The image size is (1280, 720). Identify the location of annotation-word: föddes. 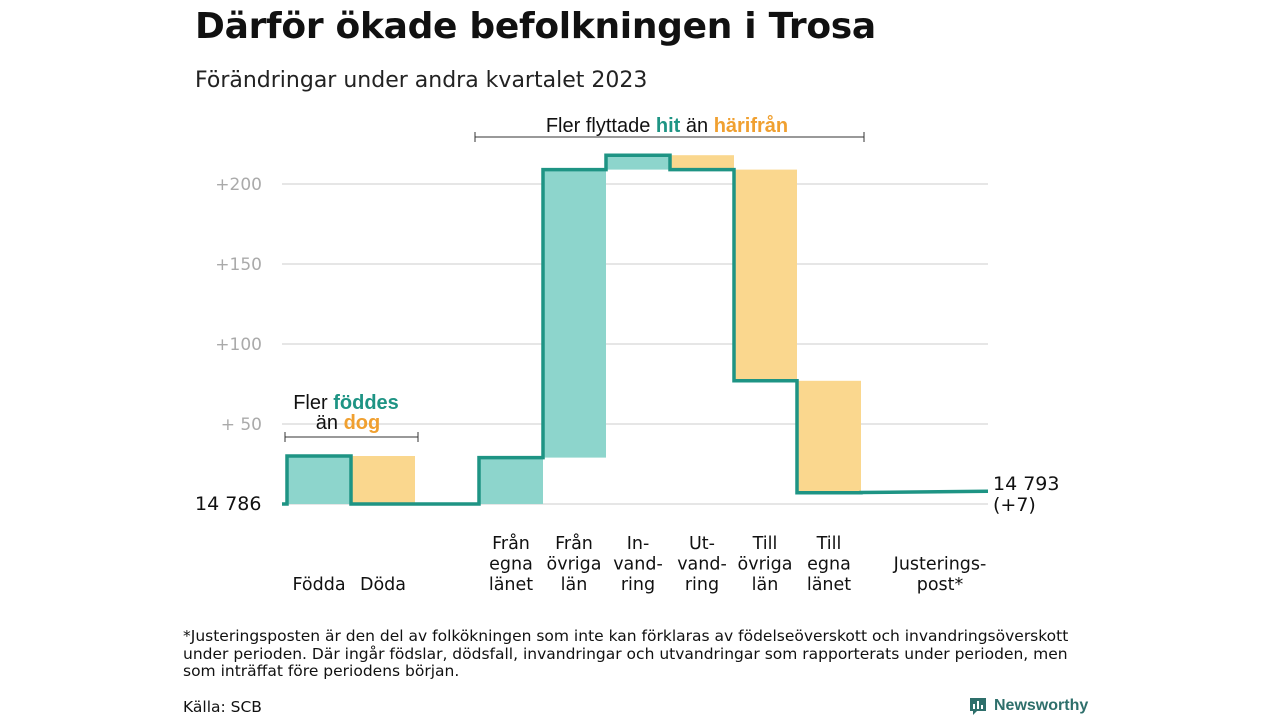
(366, 403).